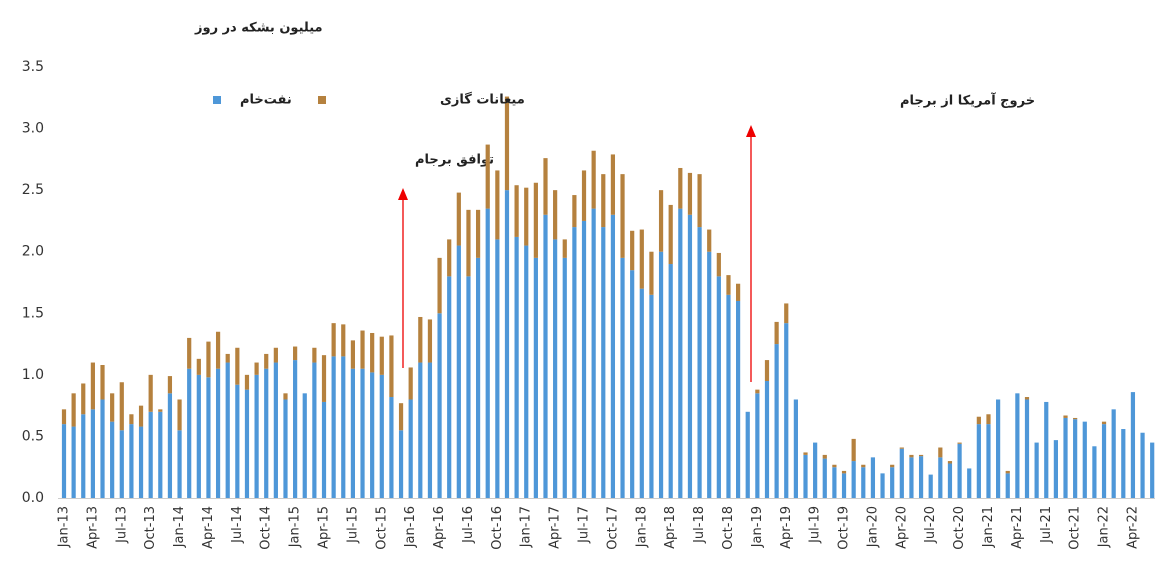 The image size is (1157, 577). I want to click on x-tick-label: Jan-22, so click(1104, 527).